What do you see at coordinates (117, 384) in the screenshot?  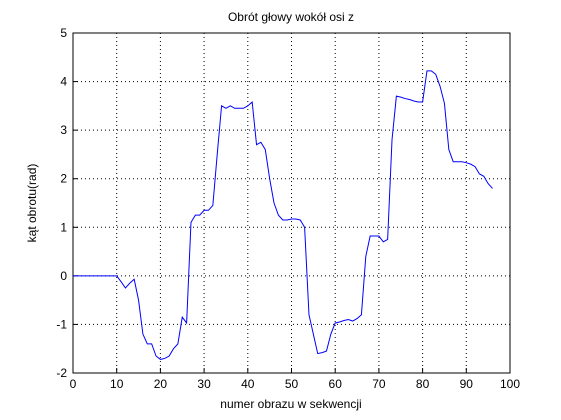 I see `x-tick-label: 10` at bounding box center [117, 384].